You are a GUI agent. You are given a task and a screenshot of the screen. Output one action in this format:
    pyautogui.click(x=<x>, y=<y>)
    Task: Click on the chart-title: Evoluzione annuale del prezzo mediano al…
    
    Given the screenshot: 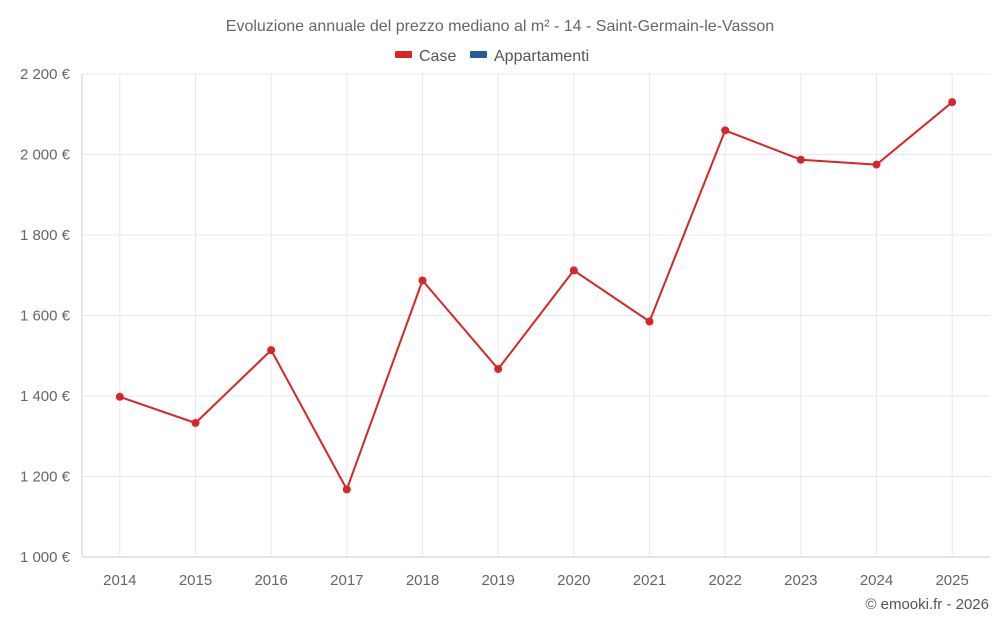 What is the action you would take?
    pyautogui.click(x=500, y=26)
    